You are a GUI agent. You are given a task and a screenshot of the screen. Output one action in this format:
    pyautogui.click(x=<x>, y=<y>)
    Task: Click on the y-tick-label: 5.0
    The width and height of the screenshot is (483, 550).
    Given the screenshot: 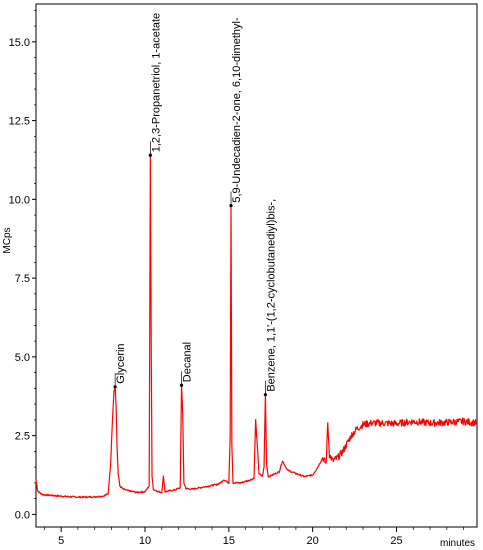 What is the action you would take?
    pyautogui.click(x=22, y=358)
    